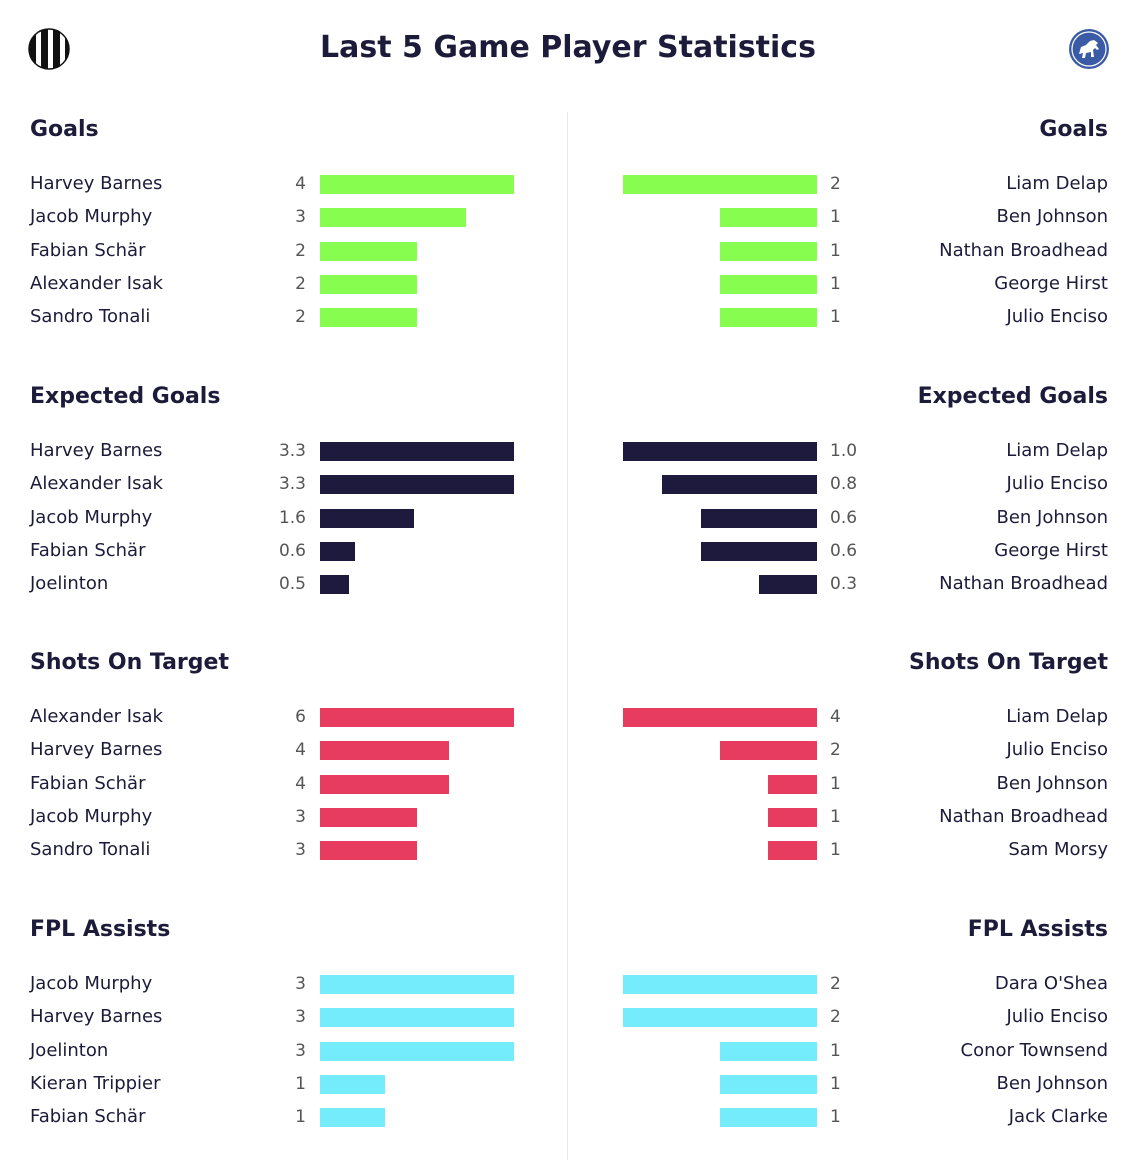  I want to click on section-title-left: Shots On Target, so click(129, 662).